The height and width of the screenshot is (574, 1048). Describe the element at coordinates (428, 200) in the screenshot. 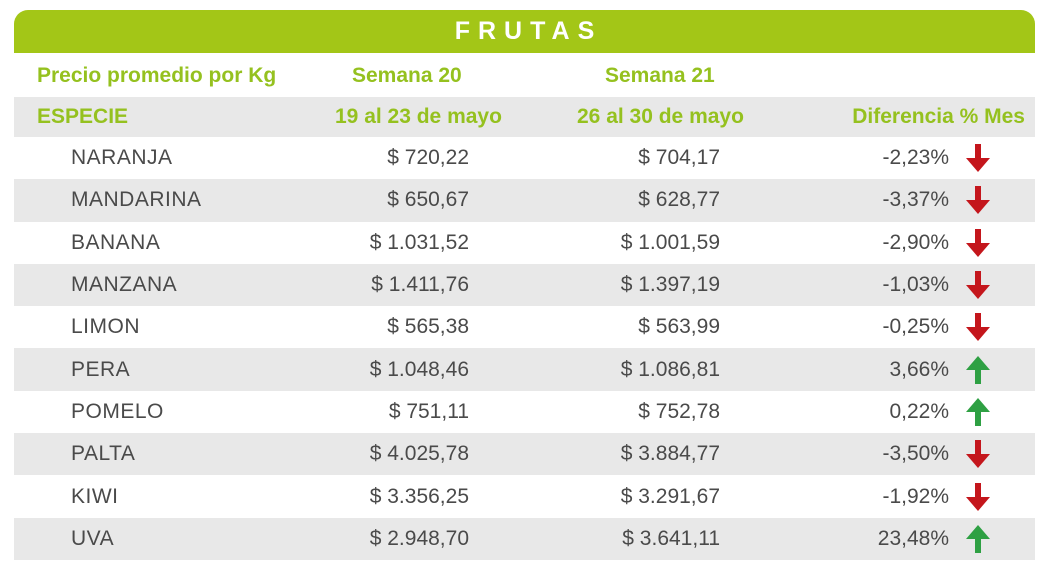

I see `week-20-price: $ 650,67` at that location.